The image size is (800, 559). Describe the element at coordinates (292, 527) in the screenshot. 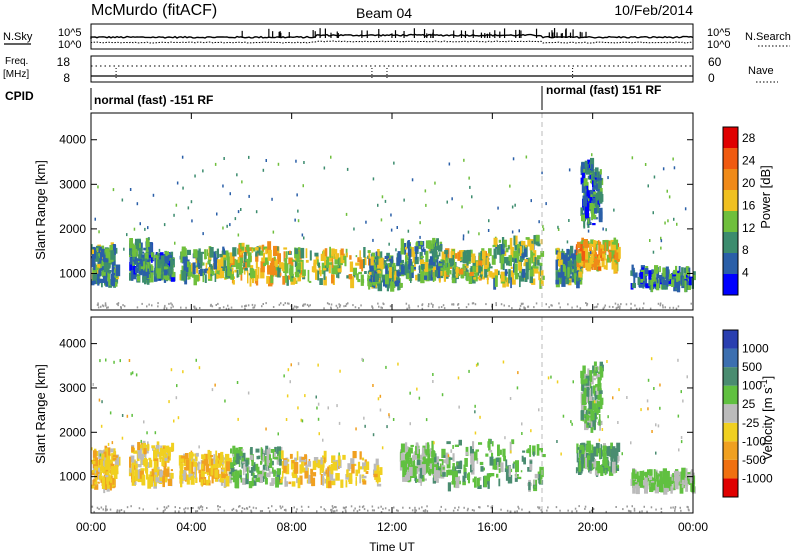

I see `velocity-x-tick-label: 08:00` at that location.